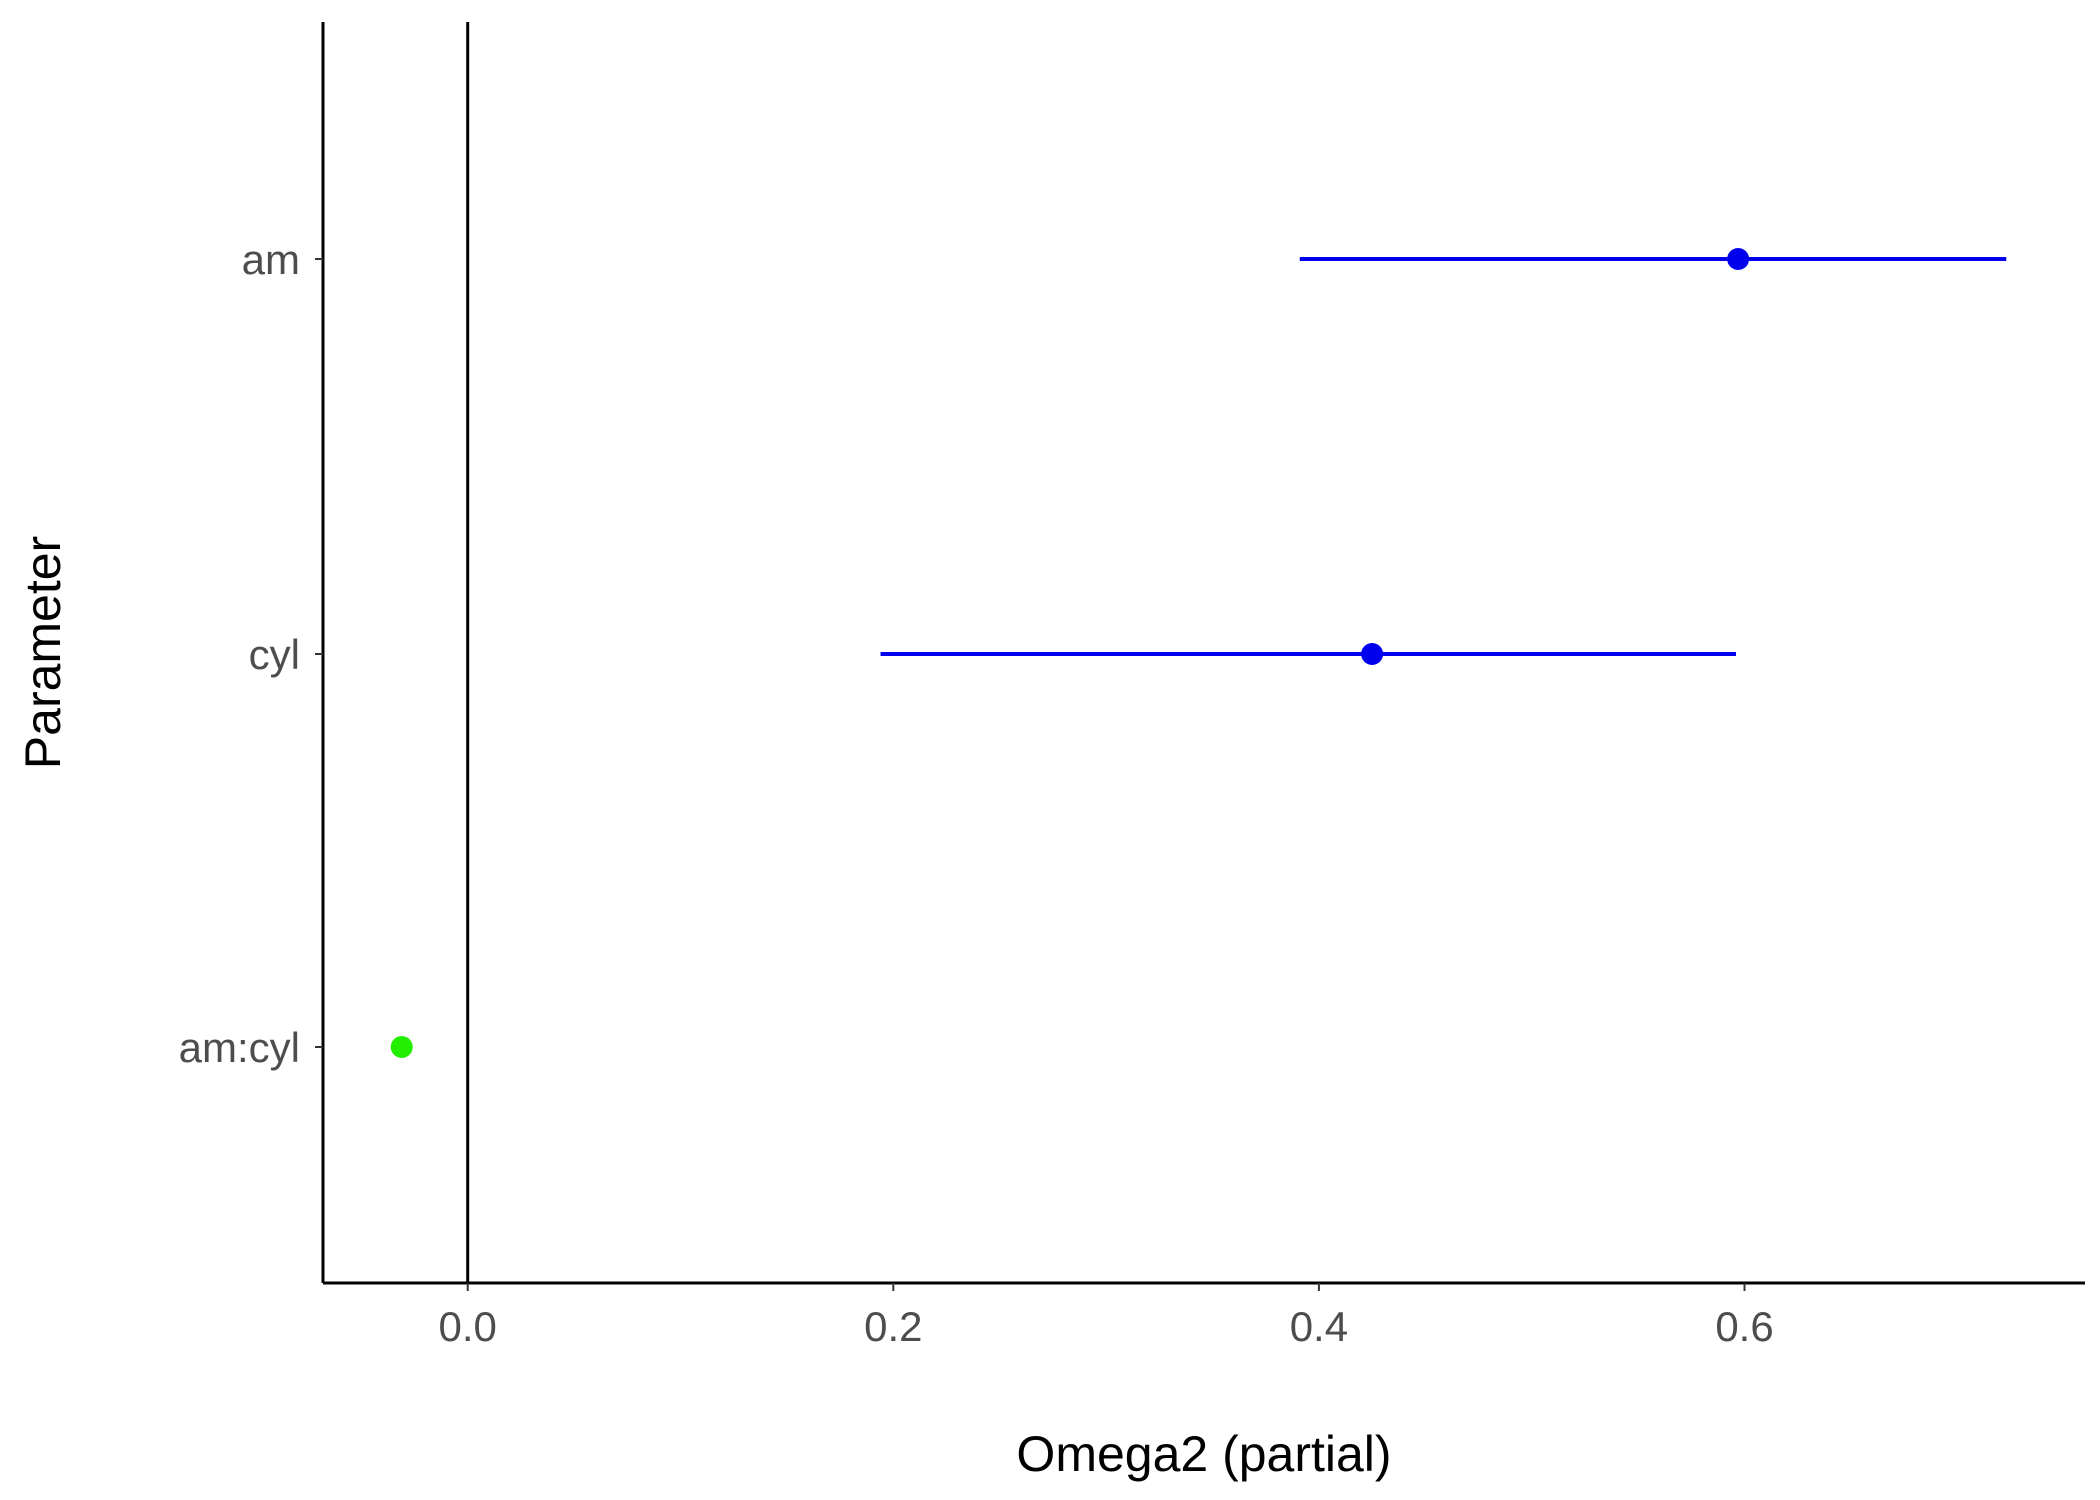  I want to click on x-axis-title: Omega2 (partial), so click(1203, 1454).